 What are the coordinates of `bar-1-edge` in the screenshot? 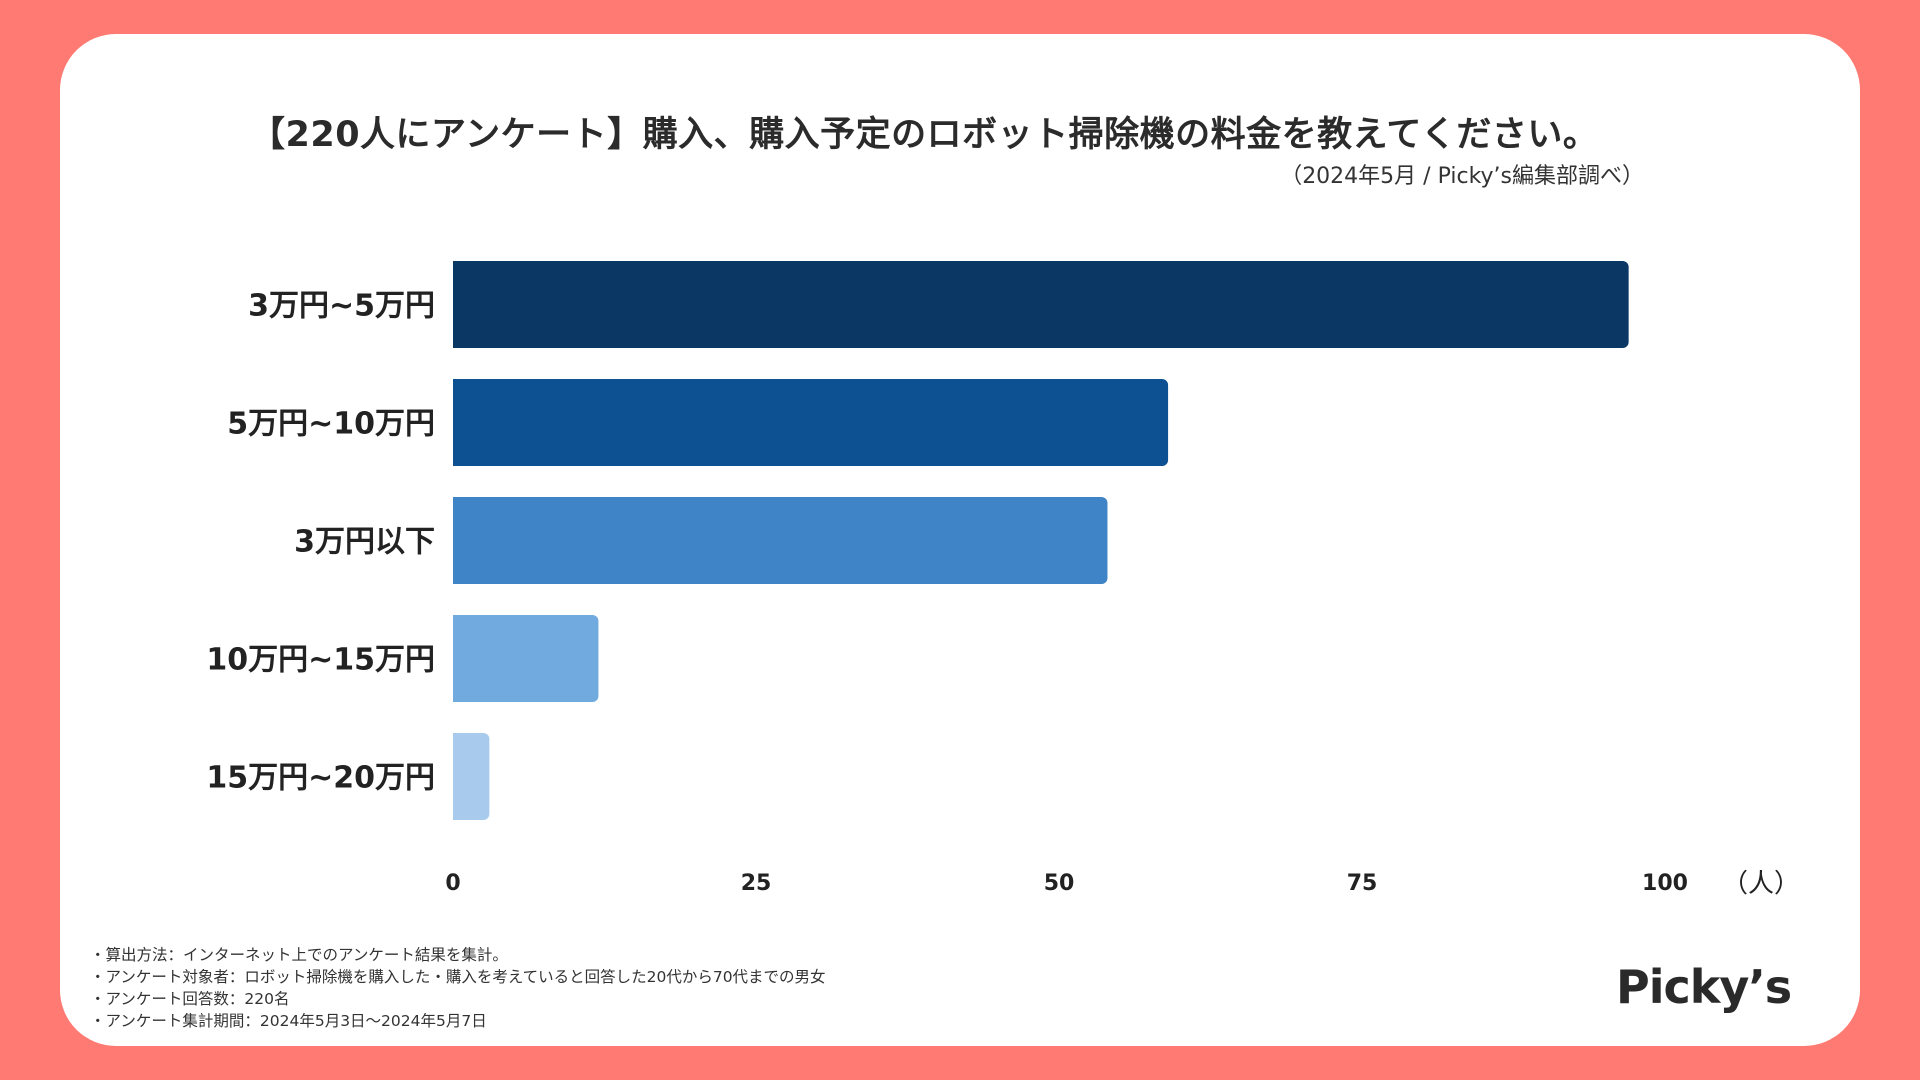 It's located at (457, 304).